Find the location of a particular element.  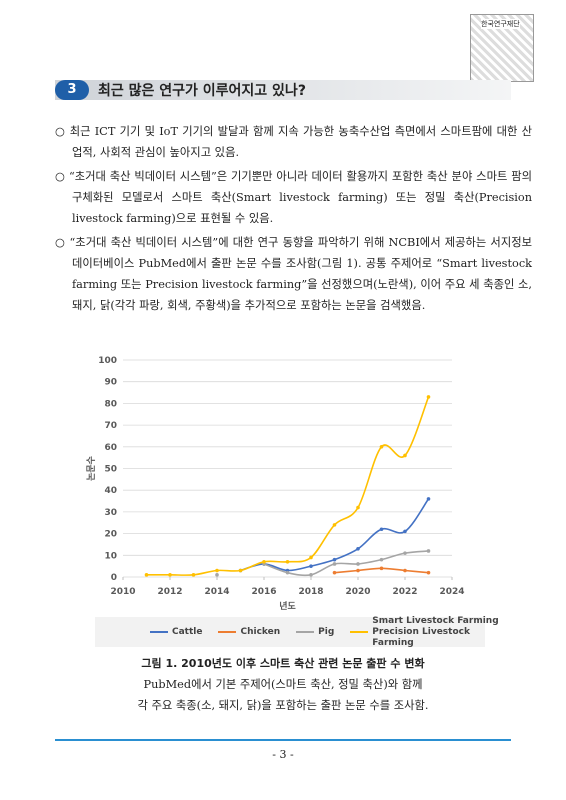

figure-note: 각 주요 축종(소, 돼지, 닭)을 포함하는 출판 논문 수를 조사함. is located at coordinates (283, 705).